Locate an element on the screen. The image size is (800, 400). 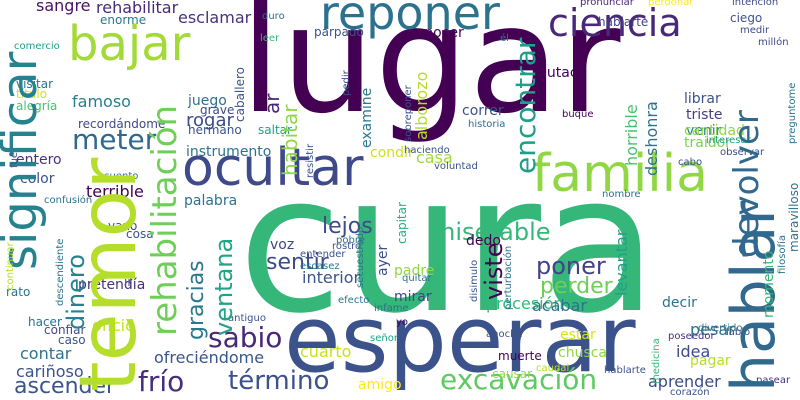
word-traidor: traidor is located at coordinates (707, 143).